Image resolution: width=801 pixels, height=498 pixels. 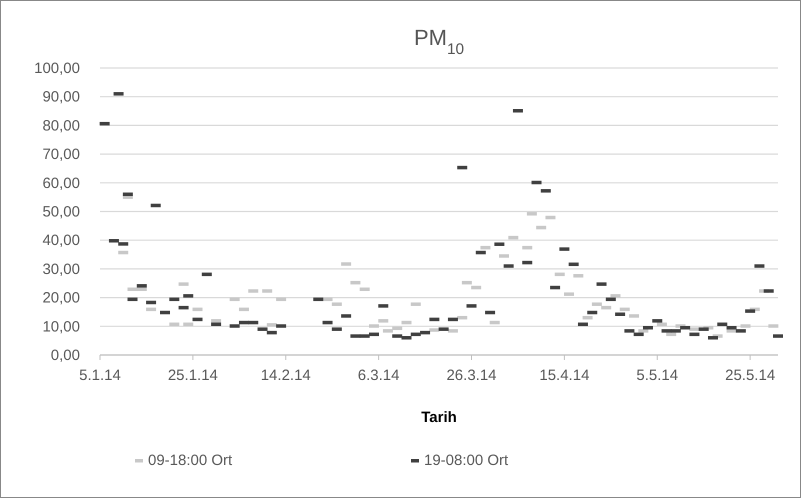 What do you see at coordinates (100, 375) in the screenshot?
I see `x-tick-label: 5.1.14` at bounding box center [100, 375].